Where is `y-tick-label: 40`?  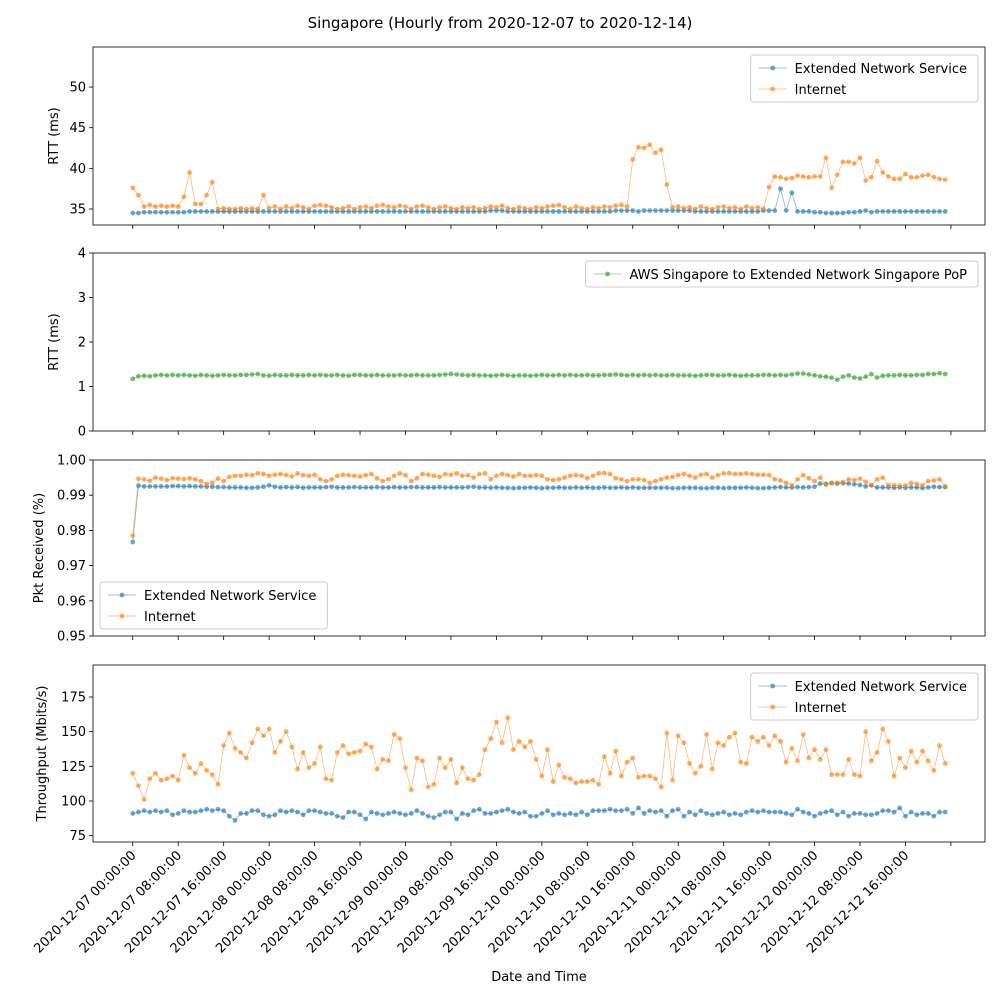
y-tick-label: 40 is located at coordinates (77, 169).